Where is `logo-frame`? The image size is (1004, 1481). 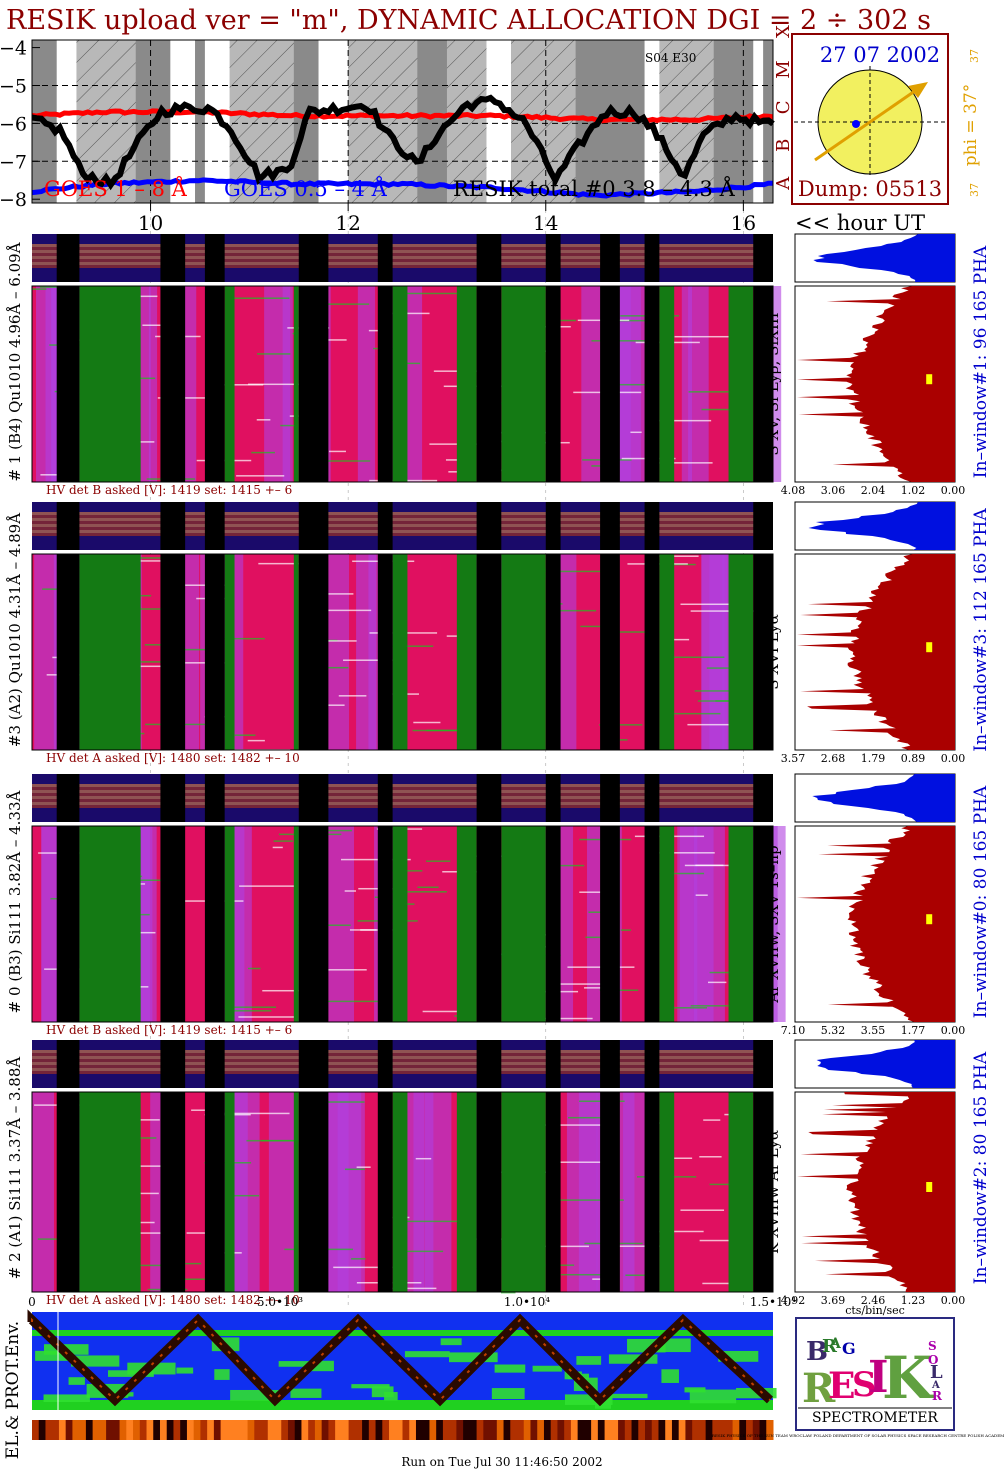
logo-frame is located at coordinates (875, 1374).